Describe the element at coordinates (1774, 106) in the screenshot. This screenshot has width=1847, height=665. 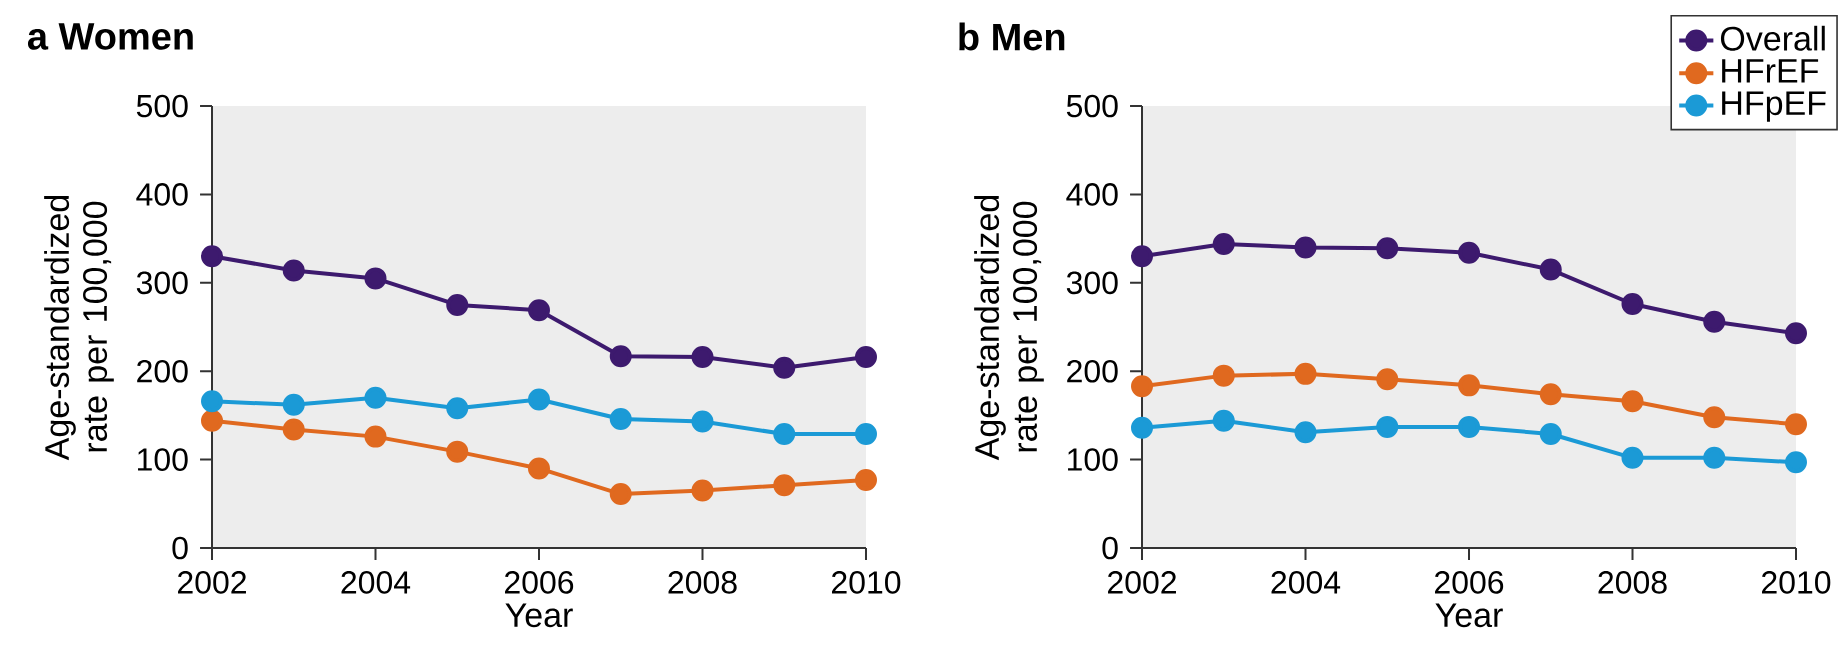
I see `legend-label: HFpEF` at that location.